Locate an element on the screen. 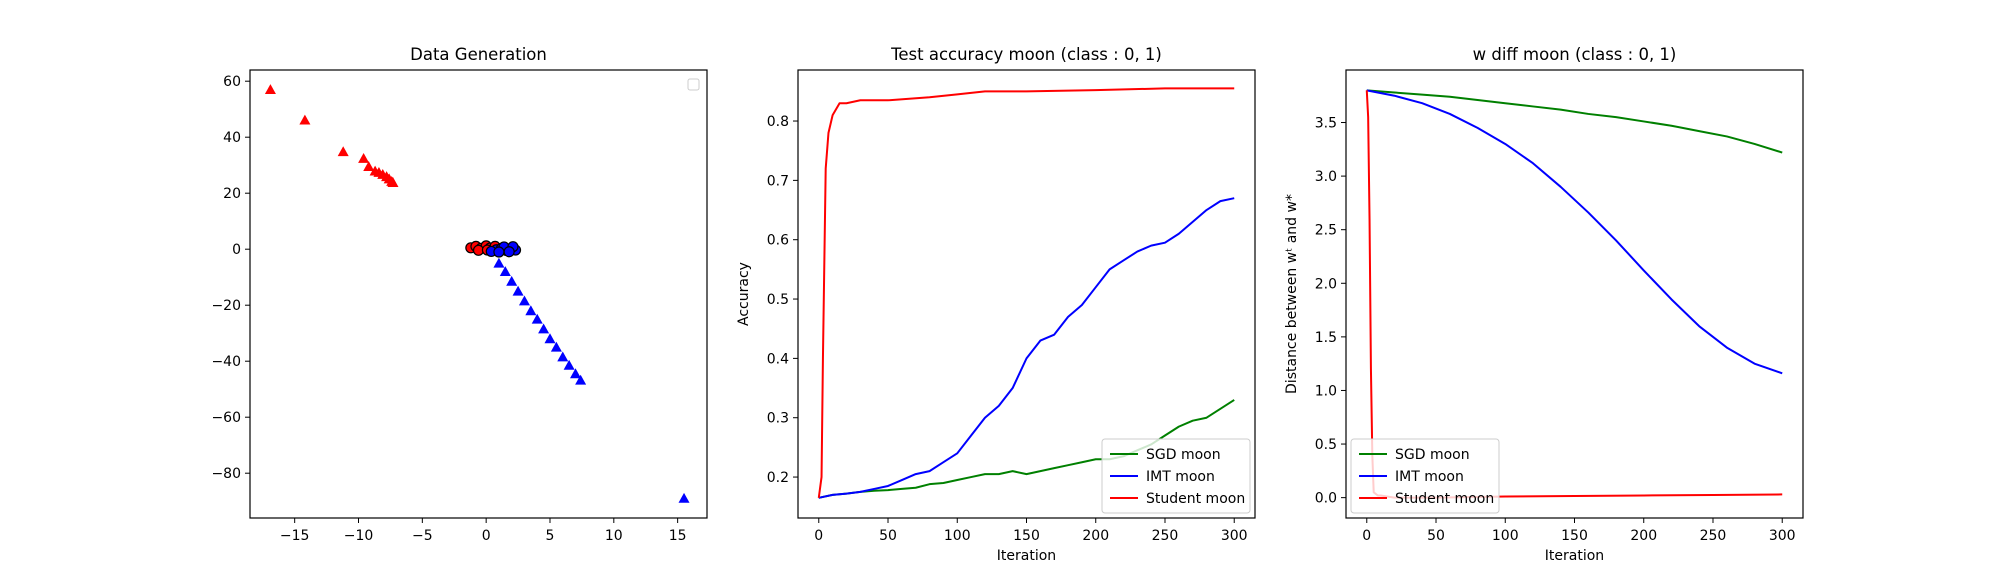 This screenshot has width=2000, height=580. y-tick-label: 0.7 is located at coordinates (778, 181).